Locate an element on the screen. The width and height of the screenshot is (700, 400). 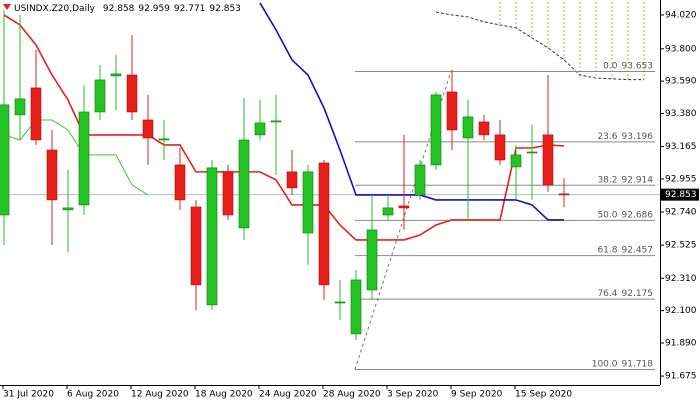
y-tick-label: 92.955 is located at coordinates (681, 179).